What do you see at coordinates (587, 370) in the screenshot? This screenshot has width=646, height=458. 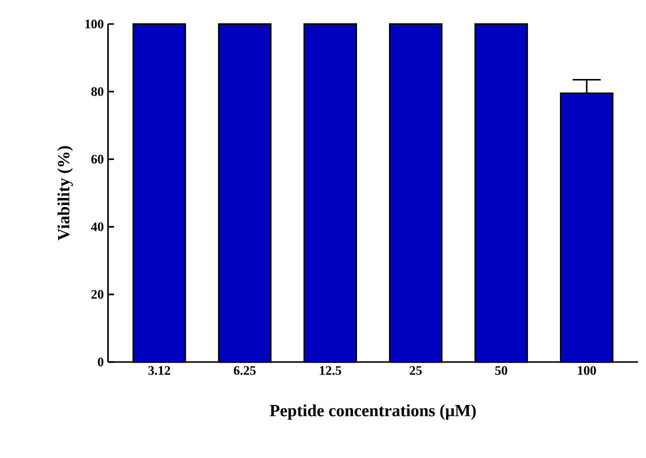 I see `x-tick-label: 100` at bounding box center [587, 370].